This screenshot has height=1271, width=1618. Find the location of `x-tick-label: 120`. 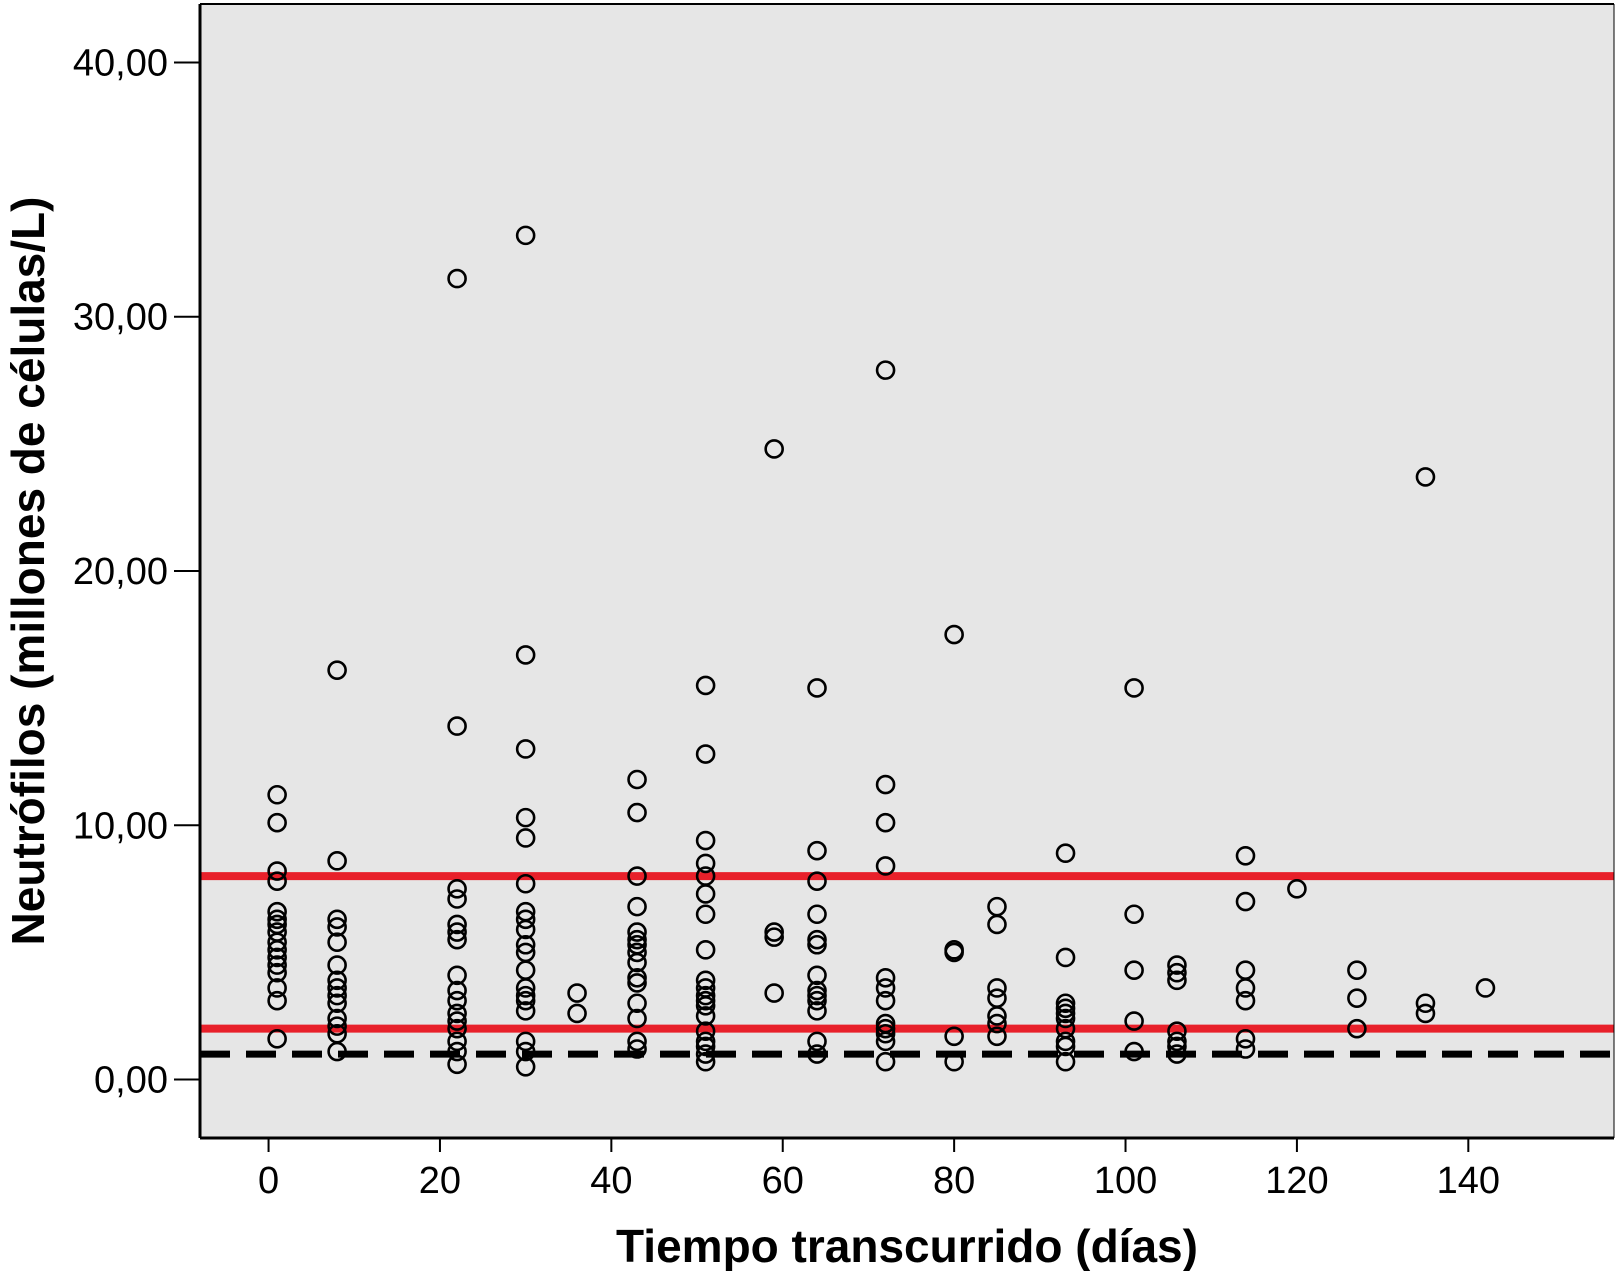

x-tick-label: 120 is located at coordinates (1296, 1181).